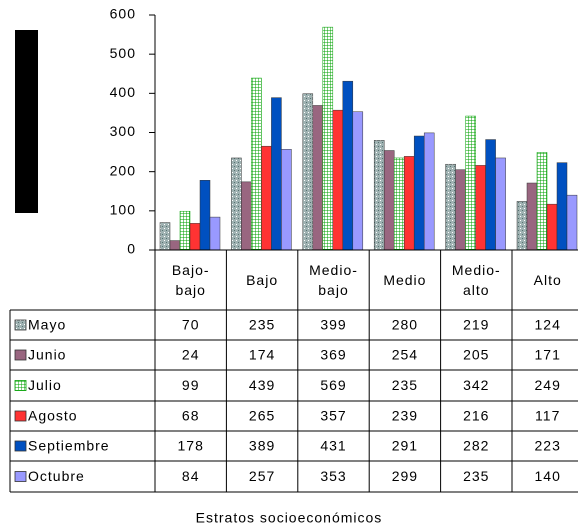 The image size is (578, 529). Describe the element at coordinates (26, 121) in the screenshot. I see `redacted-label` at that location.